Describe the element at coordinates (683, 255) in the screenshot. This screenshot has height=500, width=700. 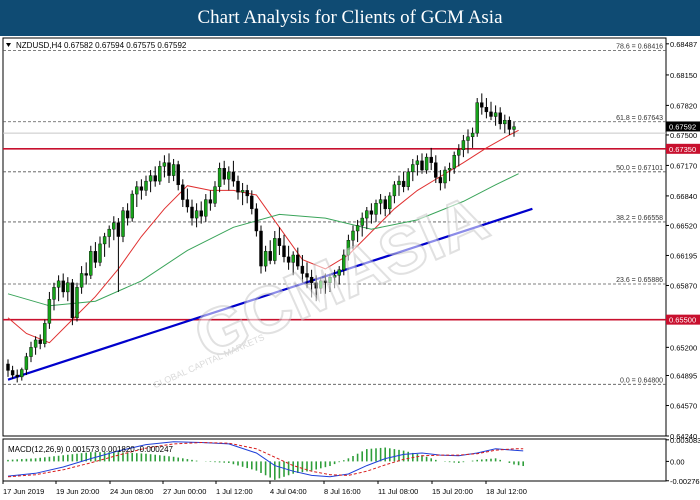
I see `y-axis-tick-label: 0.66195` at that location.